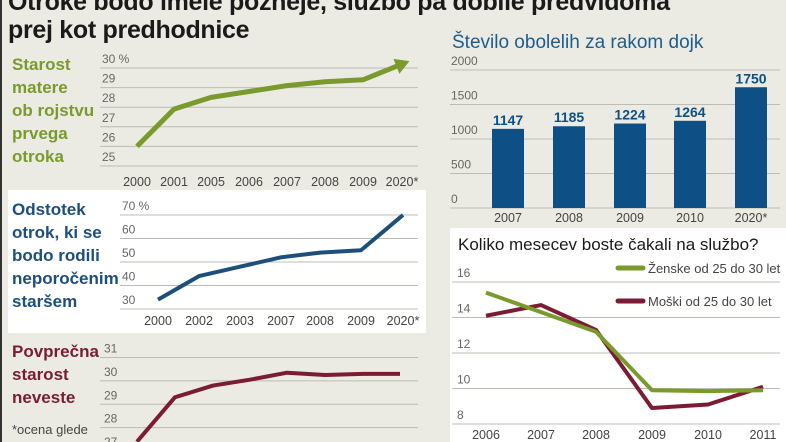 The width and height of the screenshot is (786, 442). I want to click on chart-label-line: staršem, so click(44, 301).